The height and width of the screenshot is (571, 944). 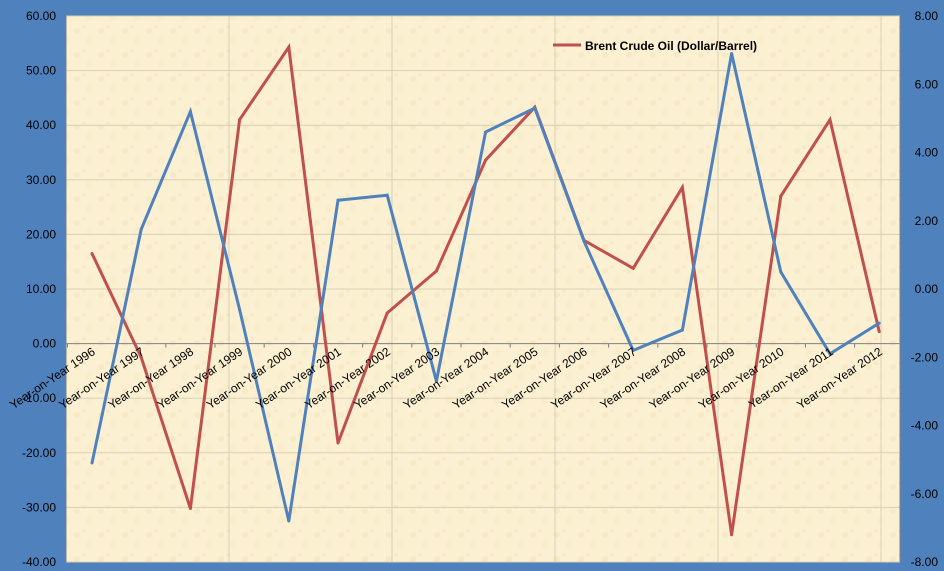 What do you see at coordinates (39, 562) in the screenshot?
I see `left-axis-tick-label: -40.00` at bounding box center [39, 562].